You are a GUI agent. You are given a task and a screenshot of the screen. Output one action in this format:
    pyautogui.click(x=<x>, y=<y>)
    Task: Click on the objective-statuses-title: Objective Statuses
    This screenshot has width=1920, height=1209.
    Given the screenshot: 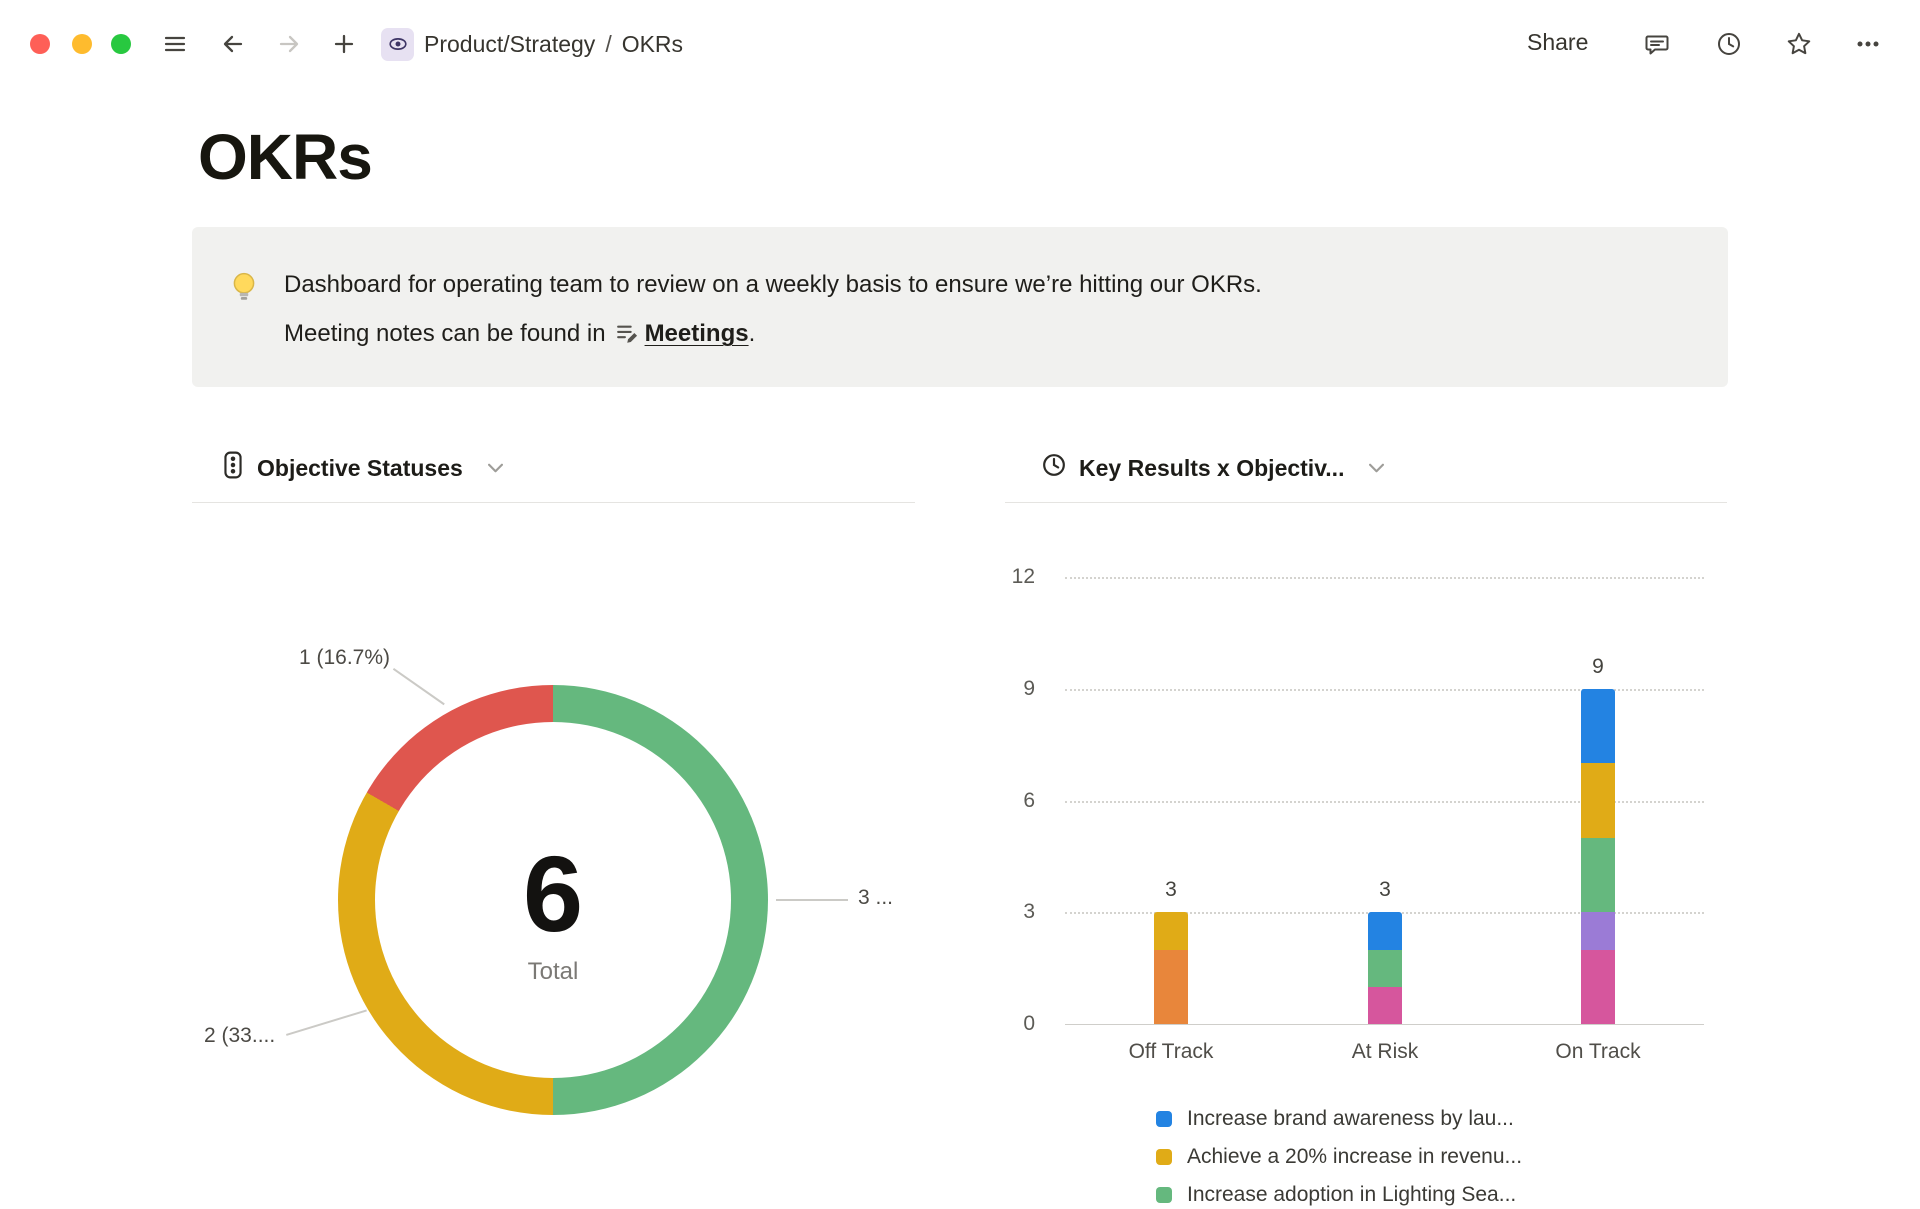 What is the action you would take?
    pyautogui.click(x=360, y=467)
    